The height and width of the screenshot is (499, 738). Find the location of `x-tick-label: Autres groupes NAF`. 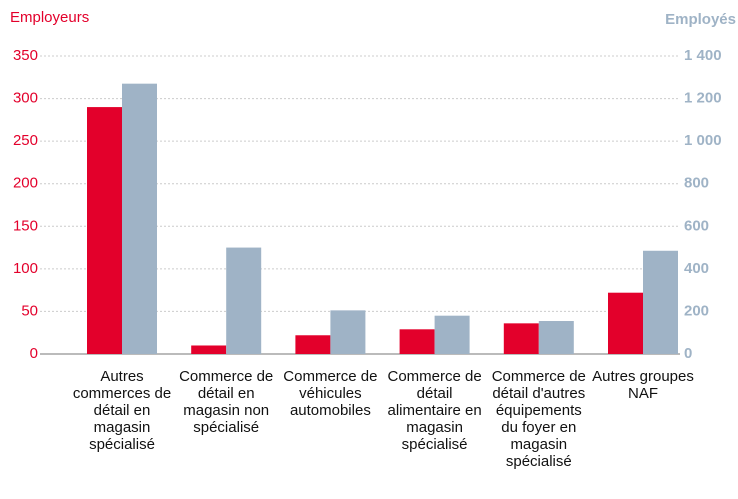

x-tick-label: Autres groupes NAF is located at coordinates (643, 385).